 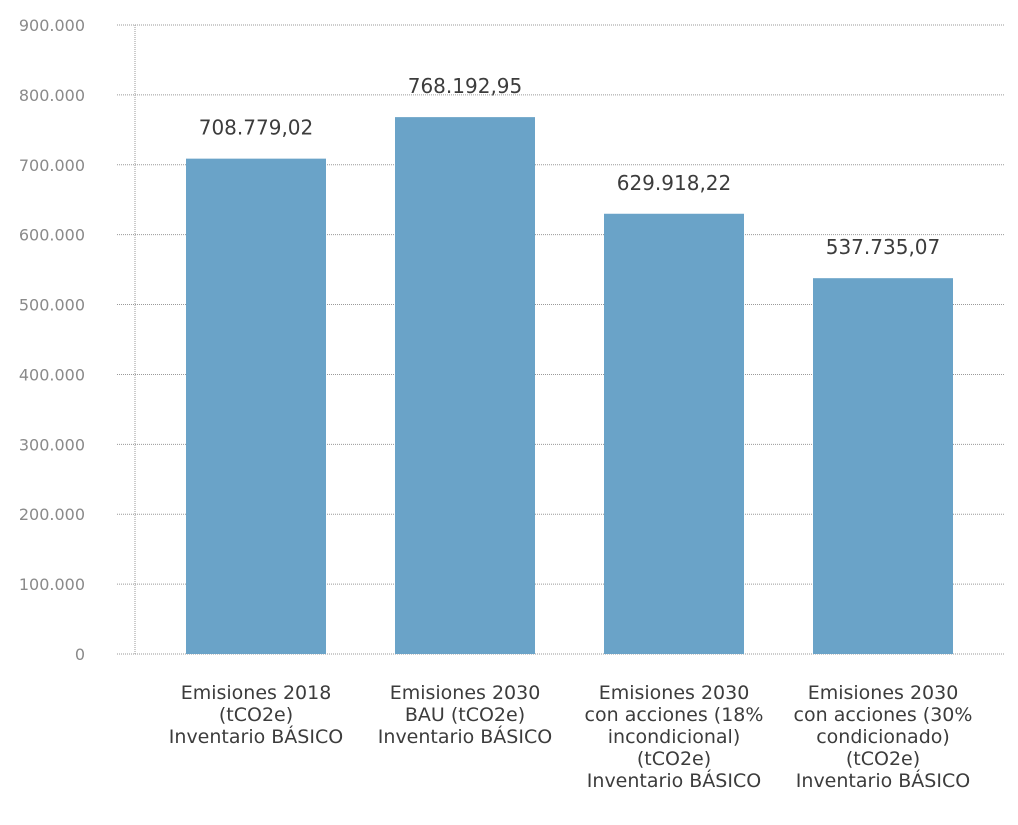 I want to click on data-label: 629.918,22, so click(x=674, y=183).